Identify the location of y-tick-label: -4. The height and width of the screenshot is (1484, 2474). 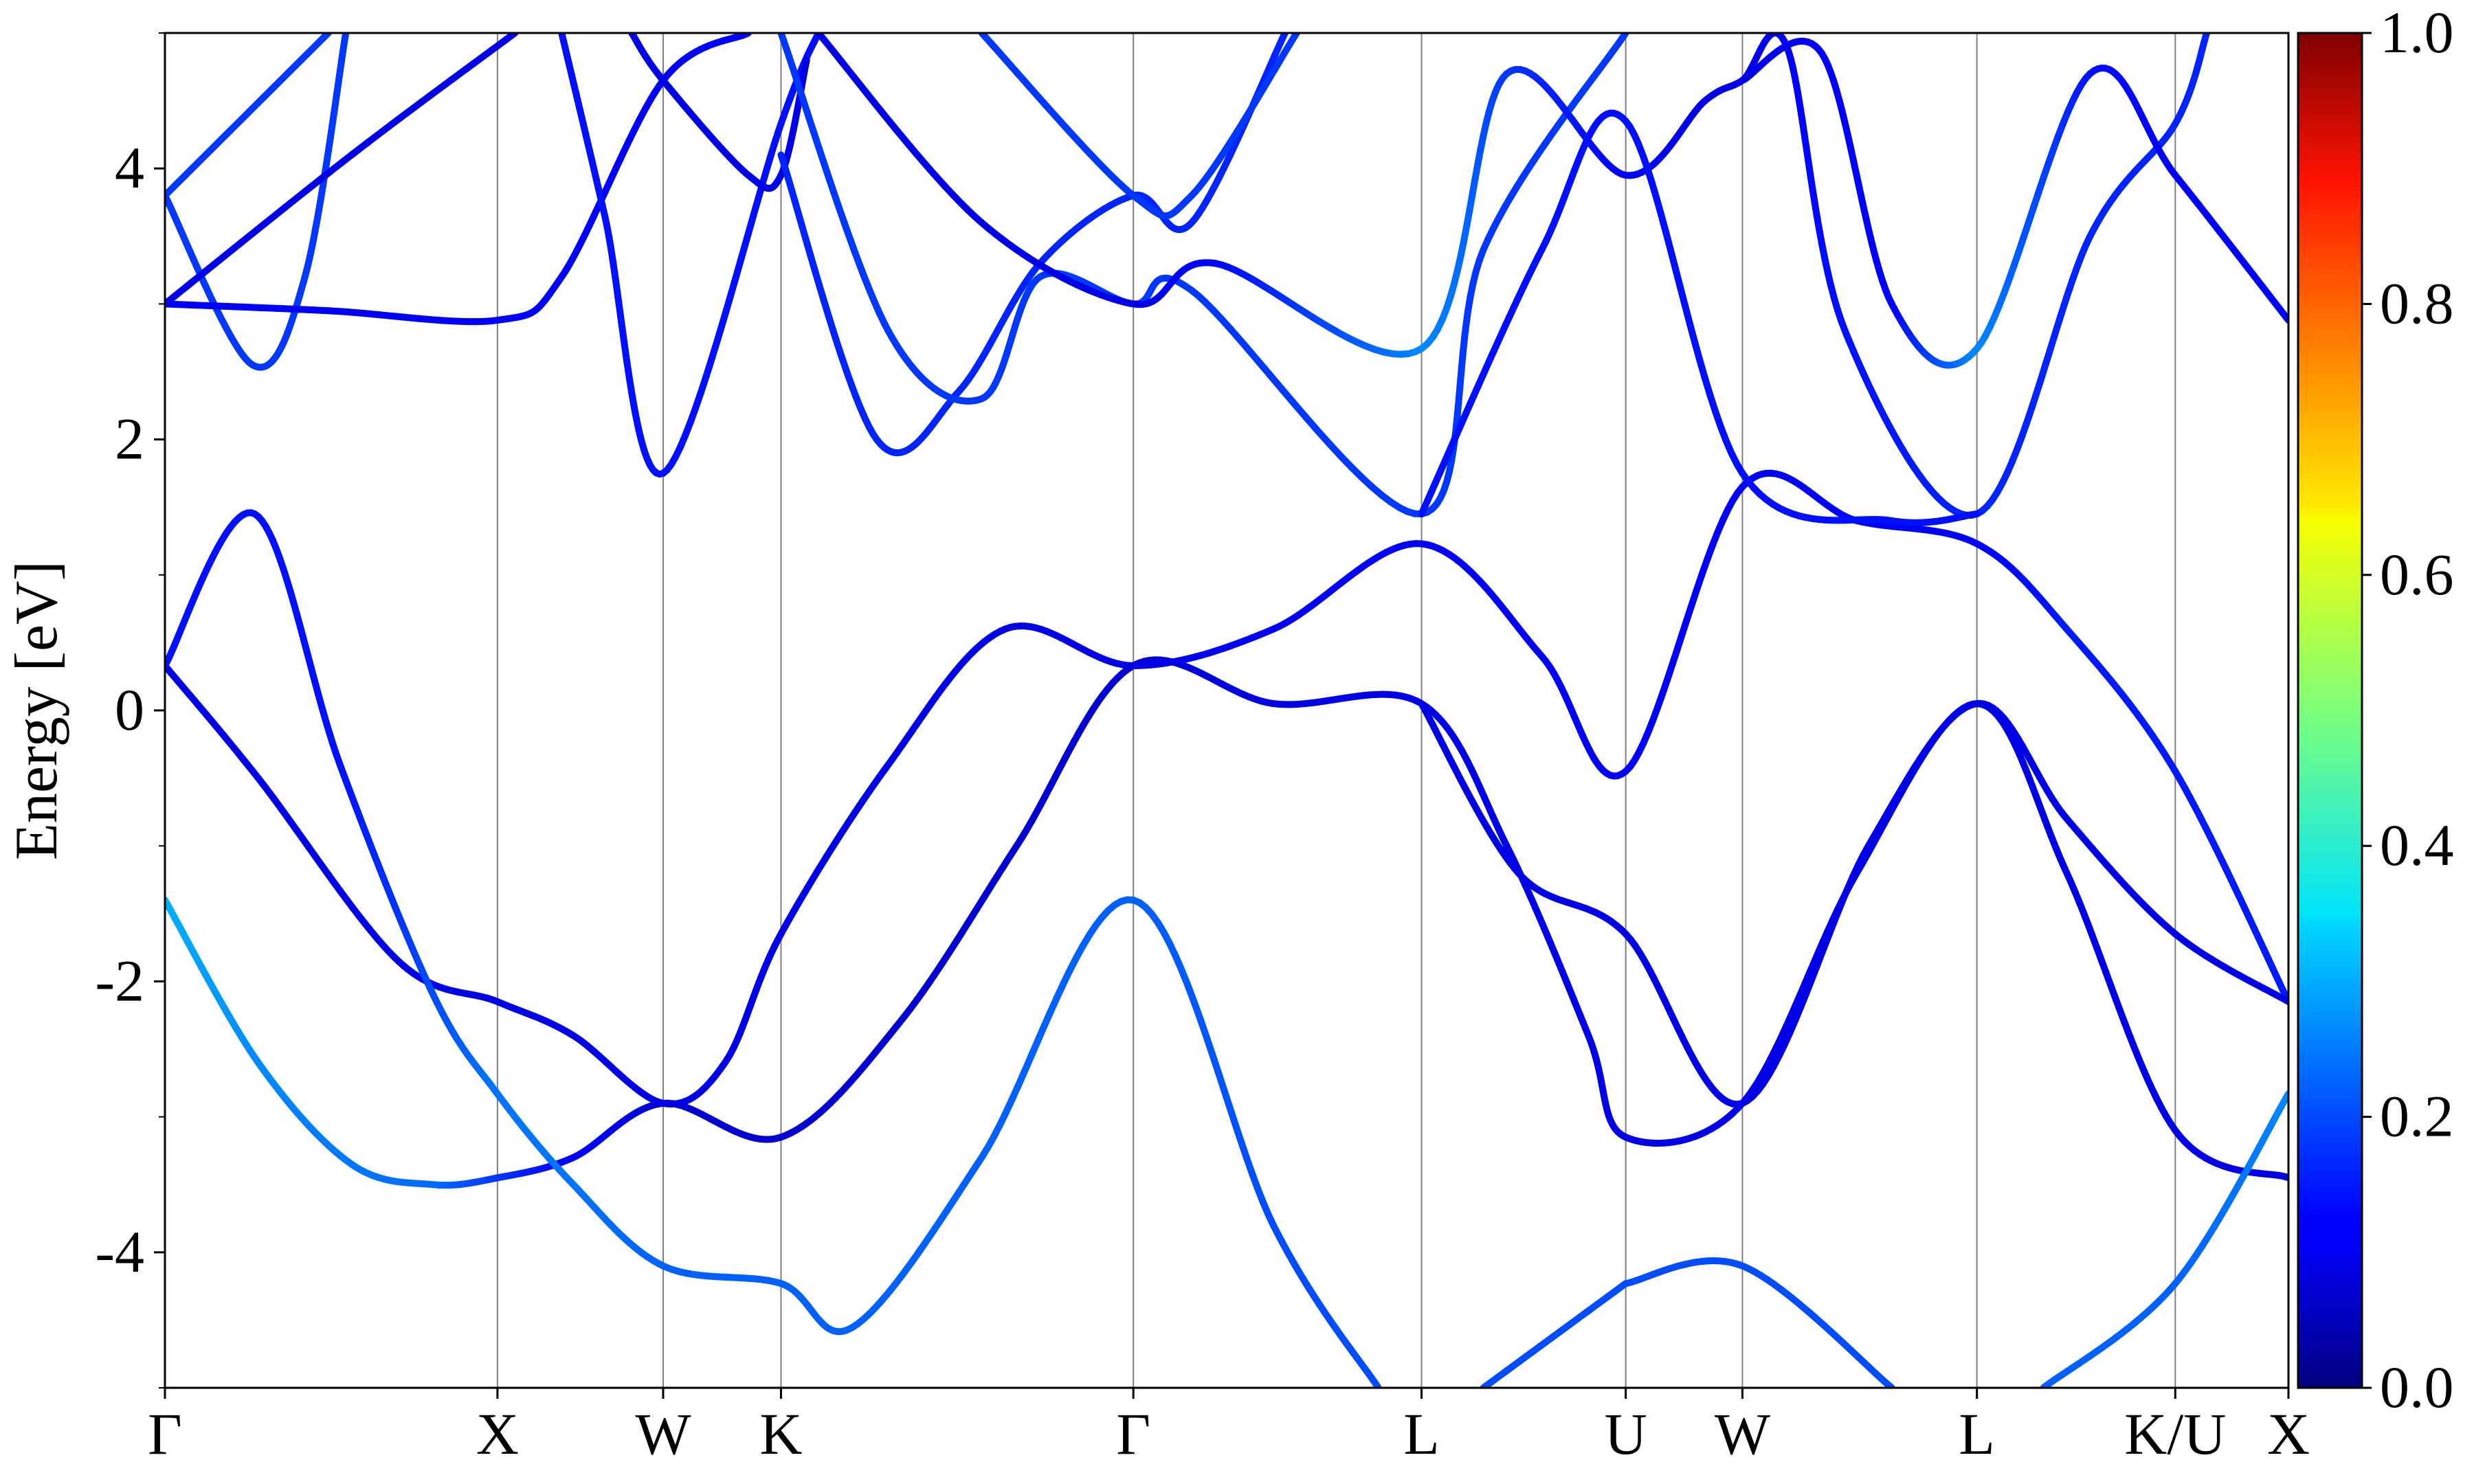
(119, 1252).